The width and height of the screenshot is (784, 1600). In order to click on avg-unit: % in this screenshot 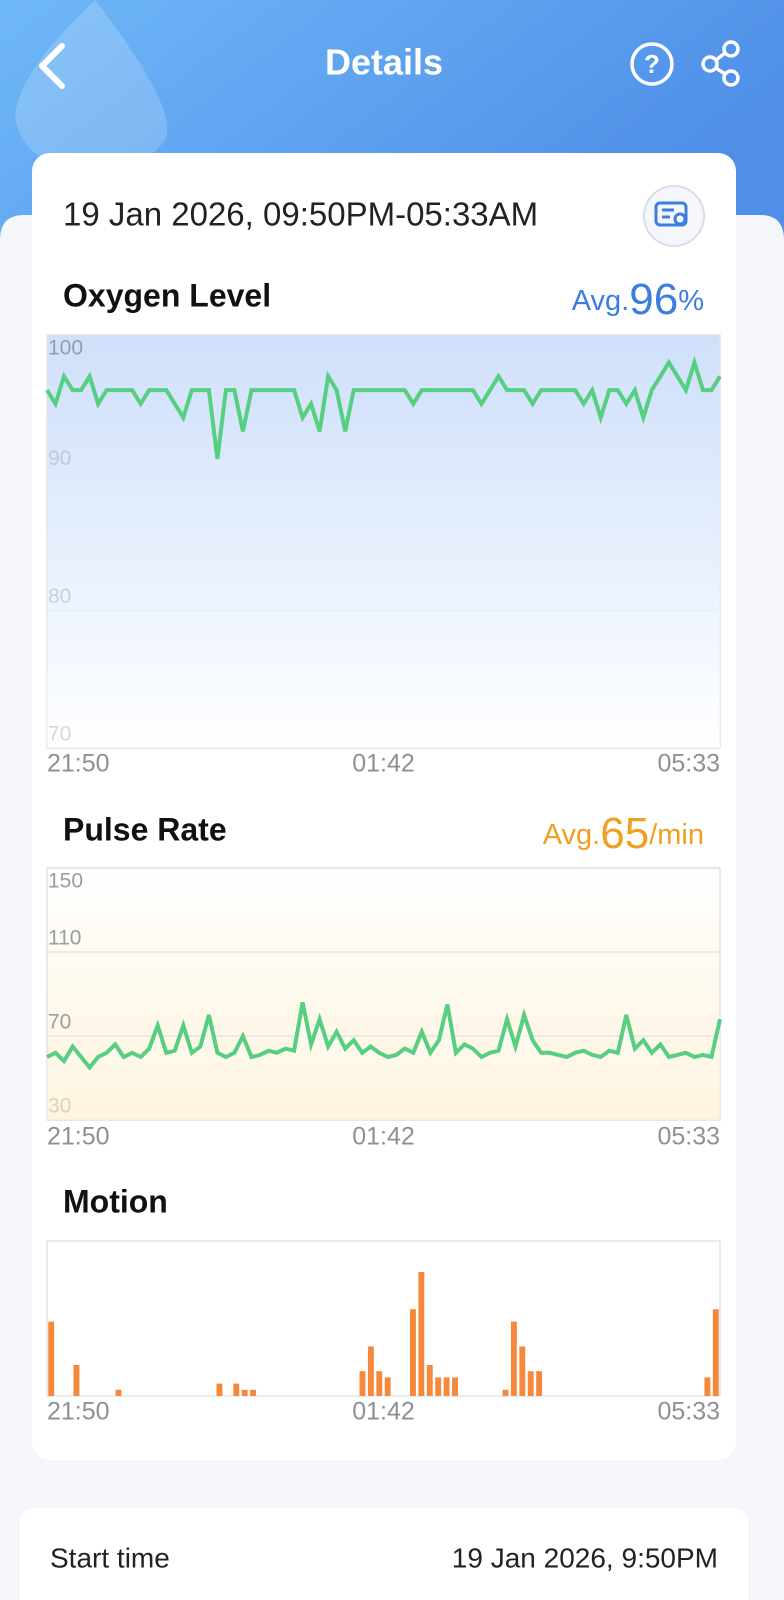, I will do `click(691, 301)`.